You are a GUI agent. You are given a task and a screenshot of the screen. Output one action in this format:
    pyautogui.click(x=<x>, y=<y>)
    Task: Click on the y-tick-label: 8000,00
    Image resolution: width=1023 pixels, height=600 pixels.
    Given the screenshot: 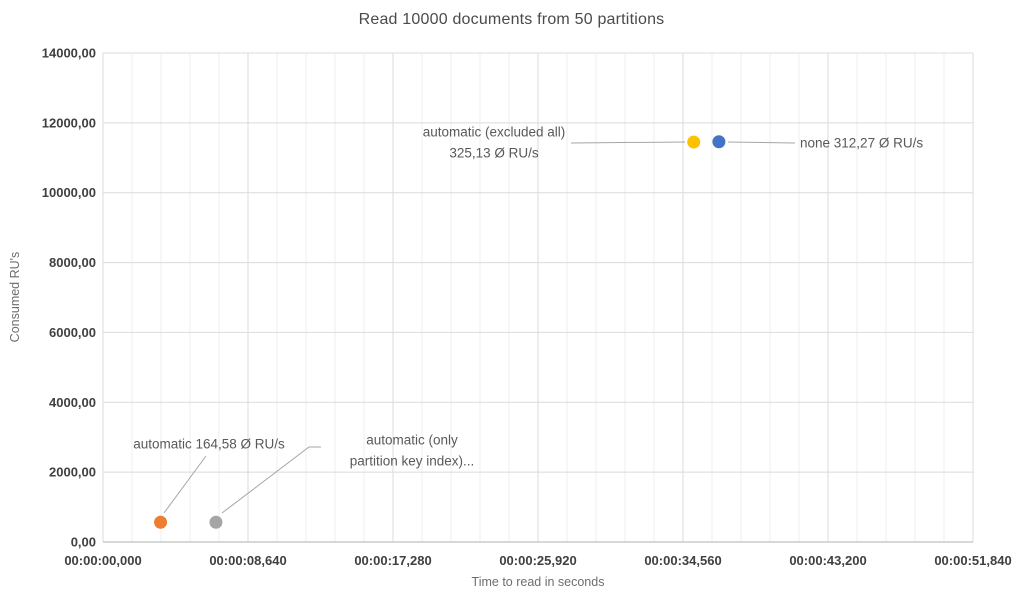 What is the action you would take?
    pyautogui.click(x=72, y=262)
    